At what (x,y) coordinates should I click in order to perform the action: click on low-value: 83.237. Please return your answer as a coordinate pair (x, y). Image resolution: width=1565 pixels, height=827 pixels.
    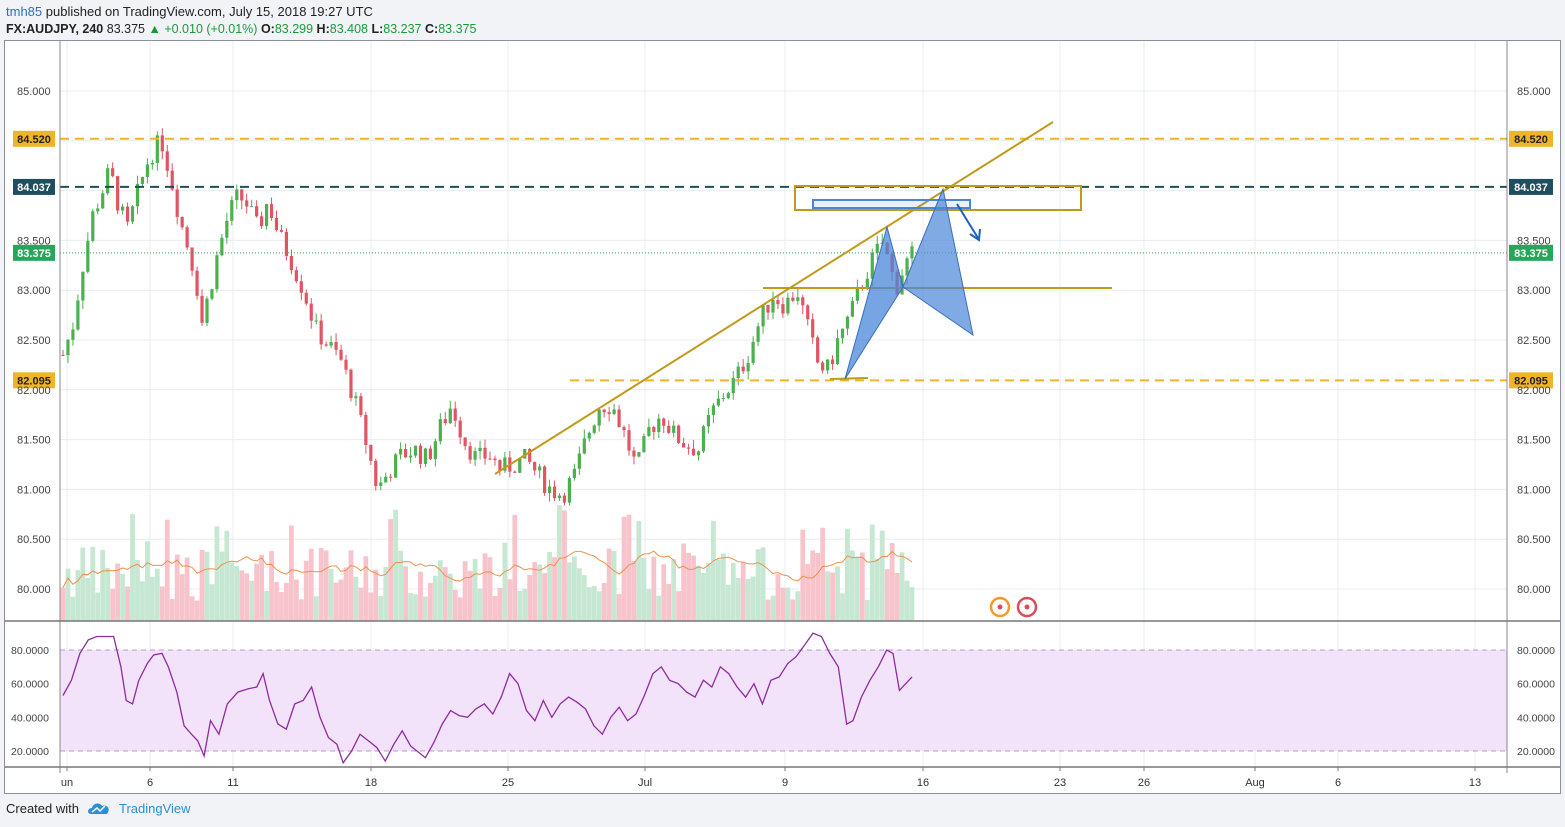
    Looking at the image, I should click on (402, 29).